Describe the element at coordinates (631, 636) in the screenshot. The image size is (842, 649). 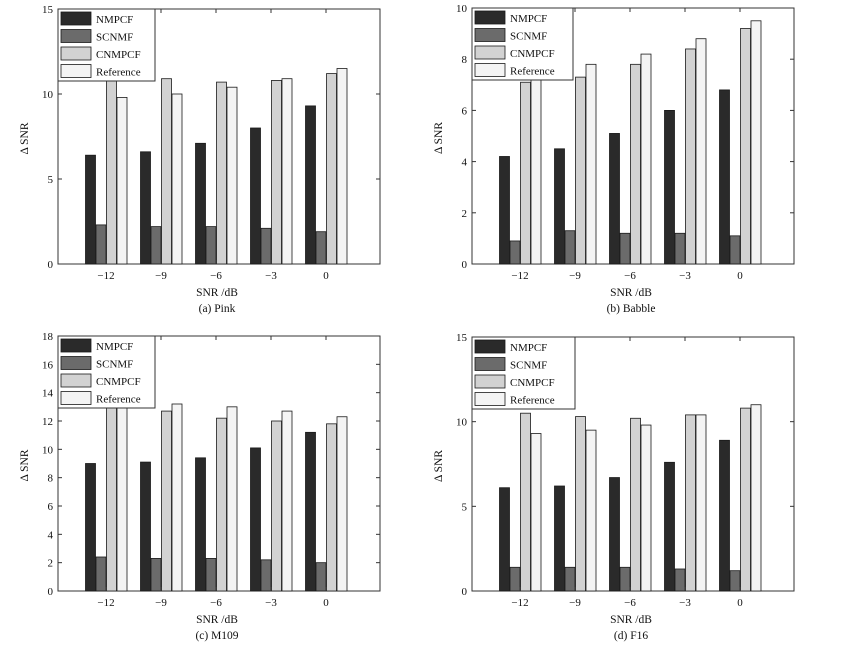
I see `panel-caption: (d) F16` at that location.